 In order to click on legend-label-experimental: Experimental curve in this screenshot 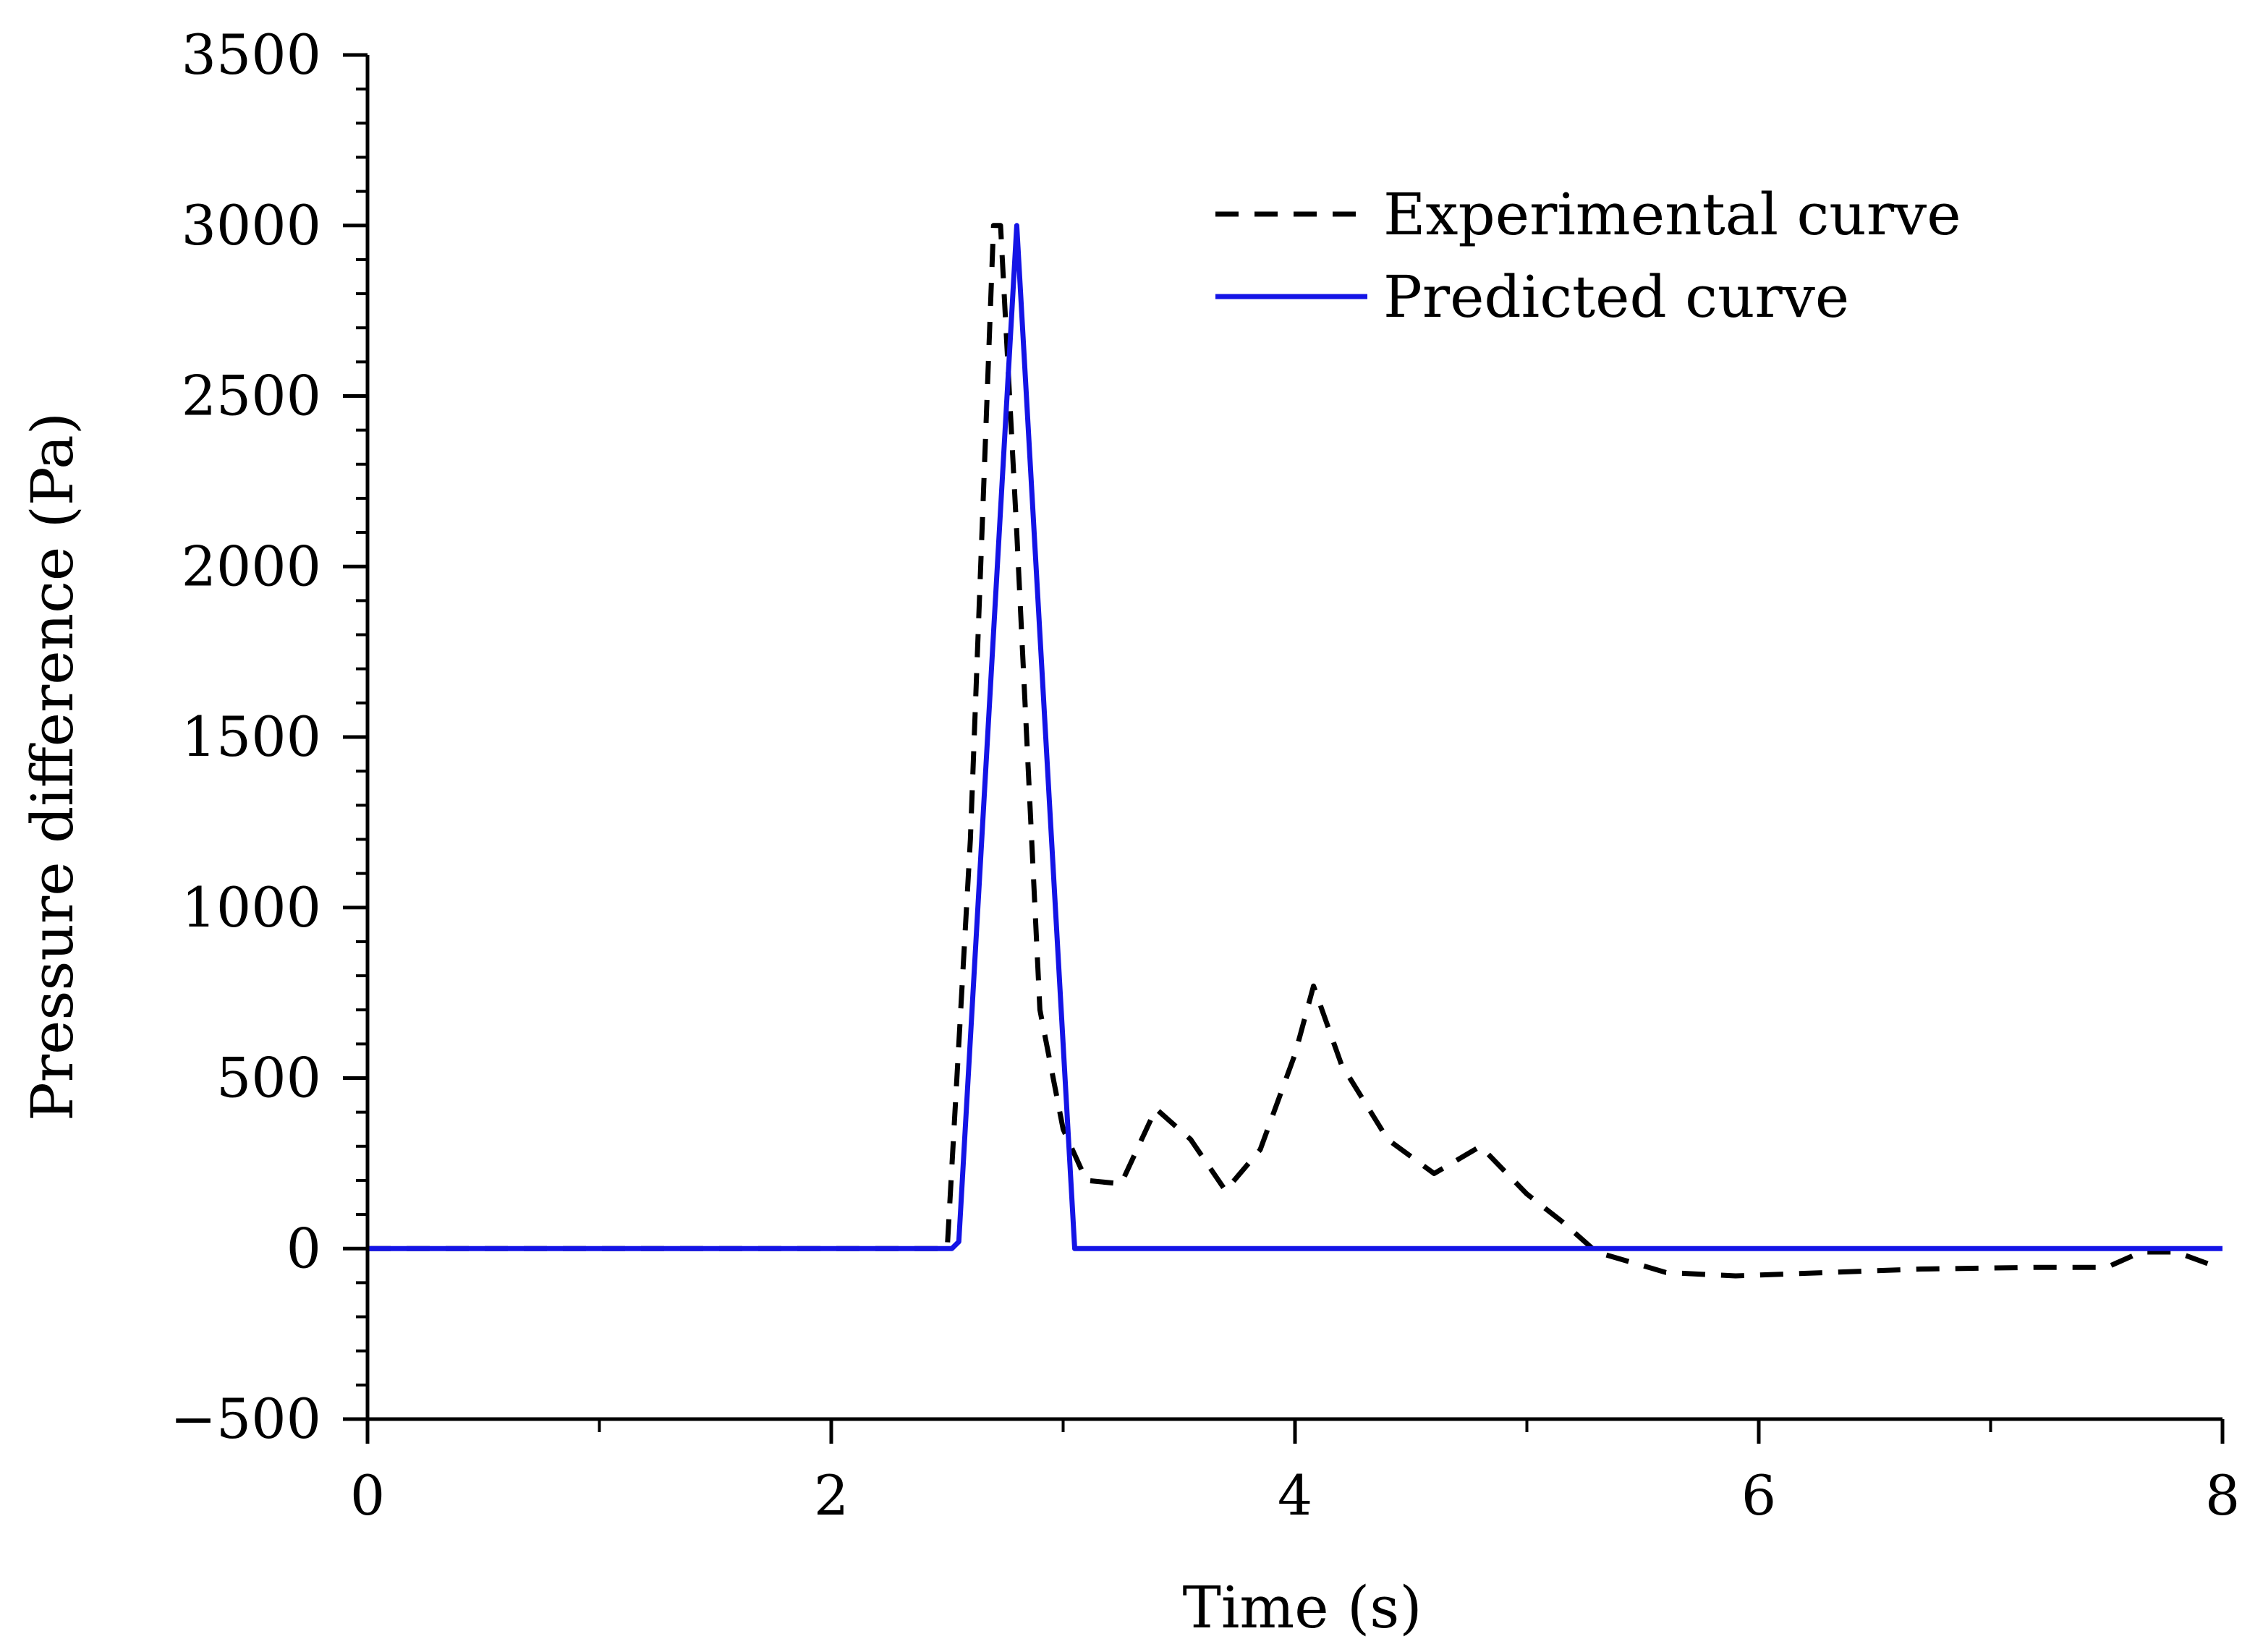, I will do `click(1672, 214)`.